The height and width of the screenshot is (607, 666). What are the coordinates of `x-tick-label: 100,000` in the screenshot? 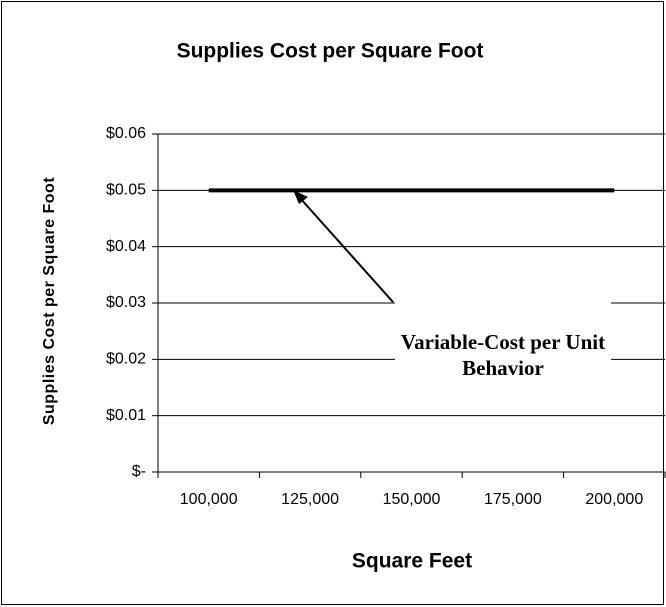 It's located at (209, 499).